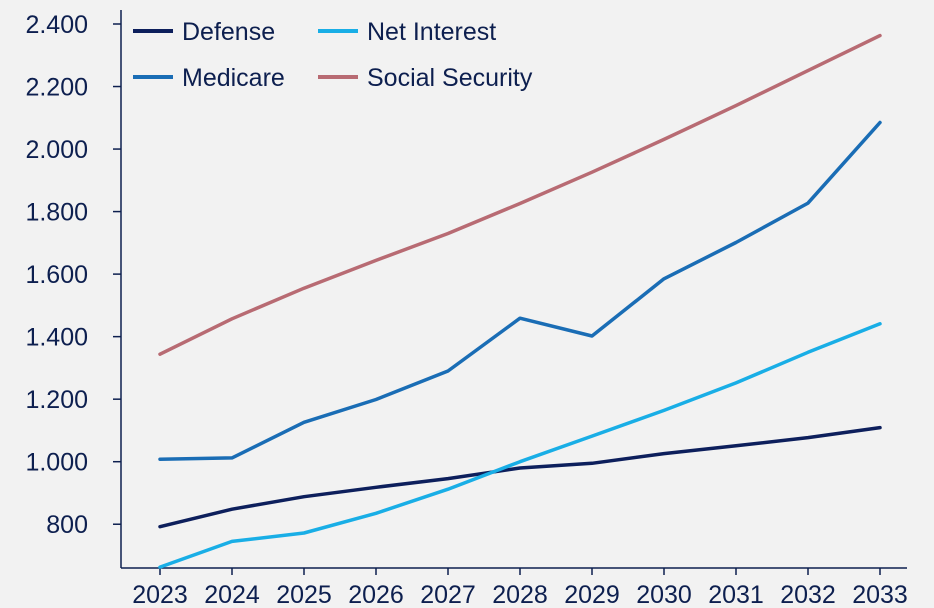 The height and width of the screenshot is (608, 934). Describe the element at coordinates (56, 150) in the screenshot. I see `y-tick-label: 2.000` at that location.